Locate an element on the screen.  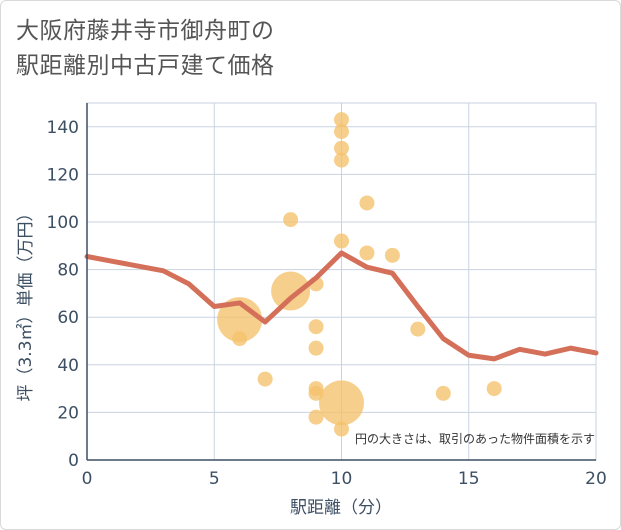
y-tick-label: 40 is located at coordinates (68, 366).